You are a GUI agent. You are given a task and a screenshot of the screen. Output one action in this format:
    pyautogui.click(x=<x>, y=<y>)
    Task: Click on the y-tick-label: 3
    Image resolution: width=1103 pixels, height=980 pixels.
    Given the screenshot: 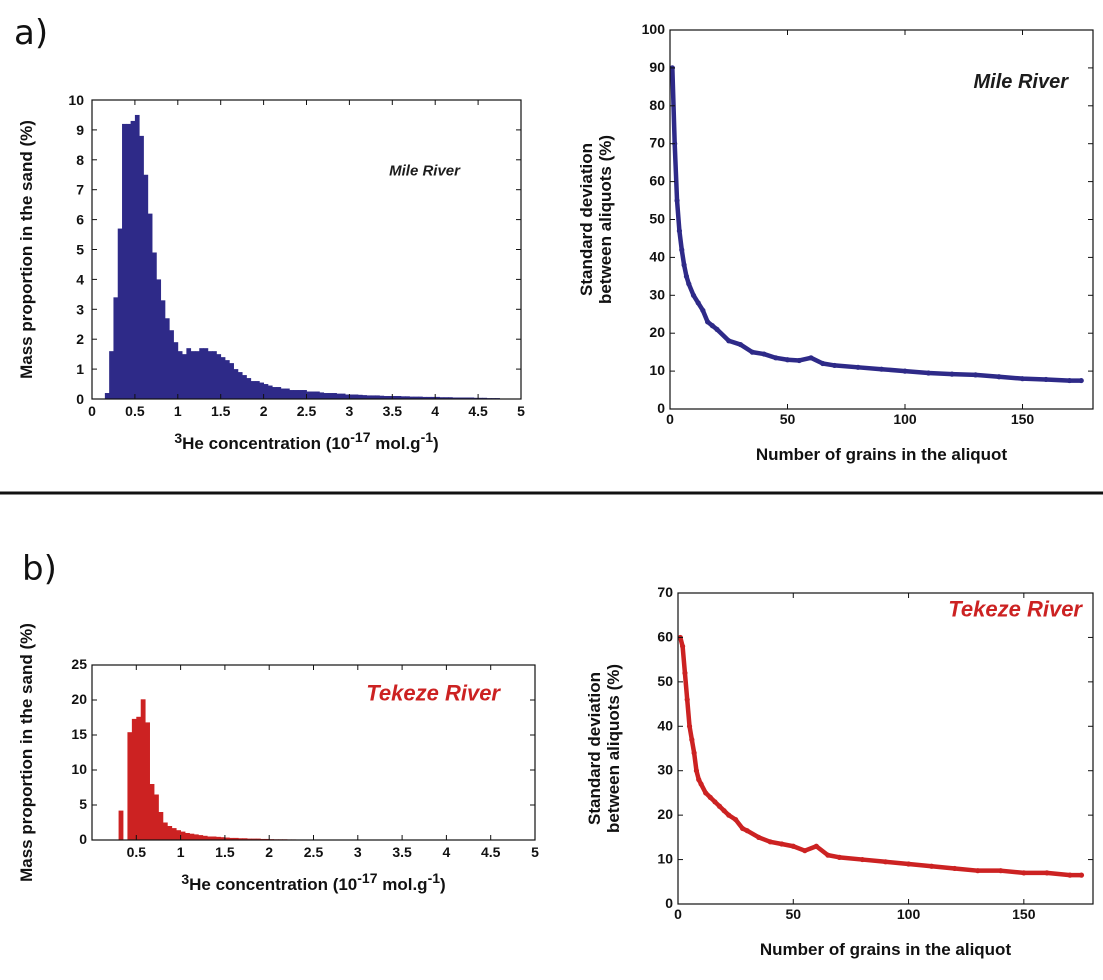 What is the action you would take?
    pyautogui.click(x=80, y=309)
    